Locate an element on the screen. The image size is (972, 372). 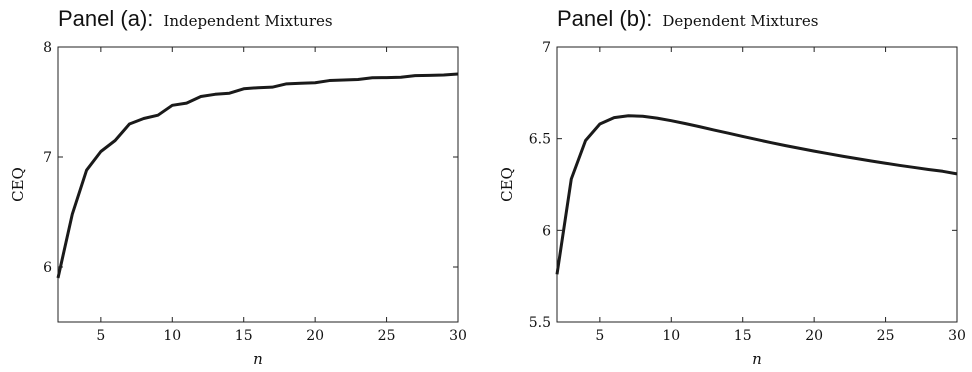
panel-b-title-prefix: Panel (b): is located at coordinates (604, 18).